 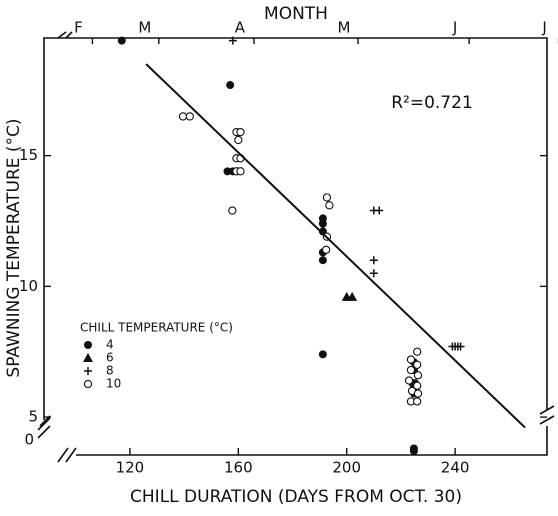 I want to click on legend-label: 6, so click(x=110, y=358).